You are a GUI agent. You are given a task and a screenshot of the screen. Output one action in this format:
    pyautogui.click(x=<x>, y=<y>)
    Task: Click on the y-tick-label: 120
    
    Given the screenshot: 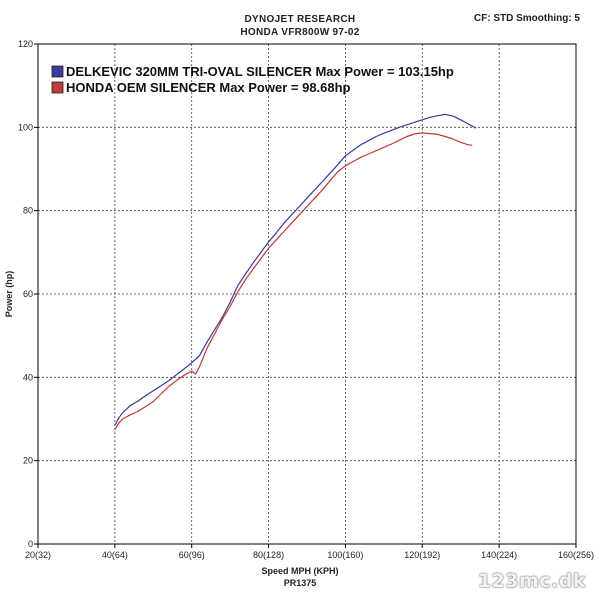 What is the action you would take?
    pyautogui.click(x=25, y=44)
    